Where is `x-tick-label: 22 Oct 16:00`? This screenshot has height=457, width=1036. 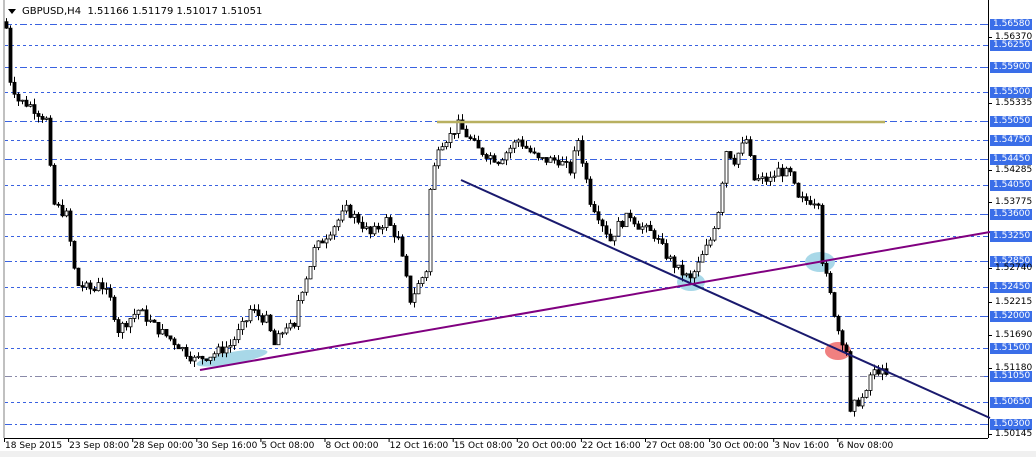 x-tick-label: 22 Oct 16:00 is located at coordinates (611, 446).